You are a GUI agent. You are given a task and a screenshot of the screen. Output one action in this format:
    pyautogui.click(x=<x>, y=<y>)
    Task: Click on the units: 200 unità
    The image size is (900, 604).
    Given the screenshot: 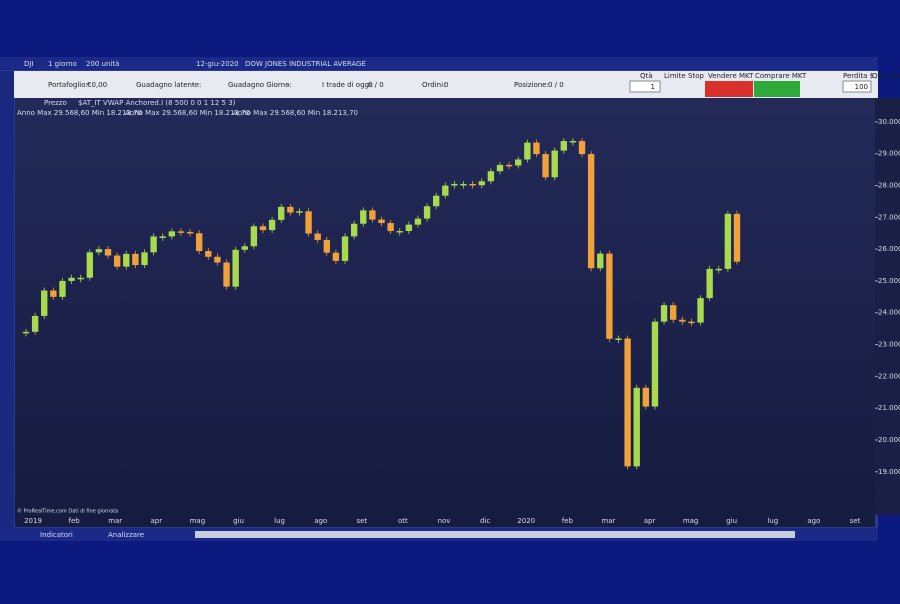 What is the action you would take?
    pyautogui.click(x=102, y=64)
    